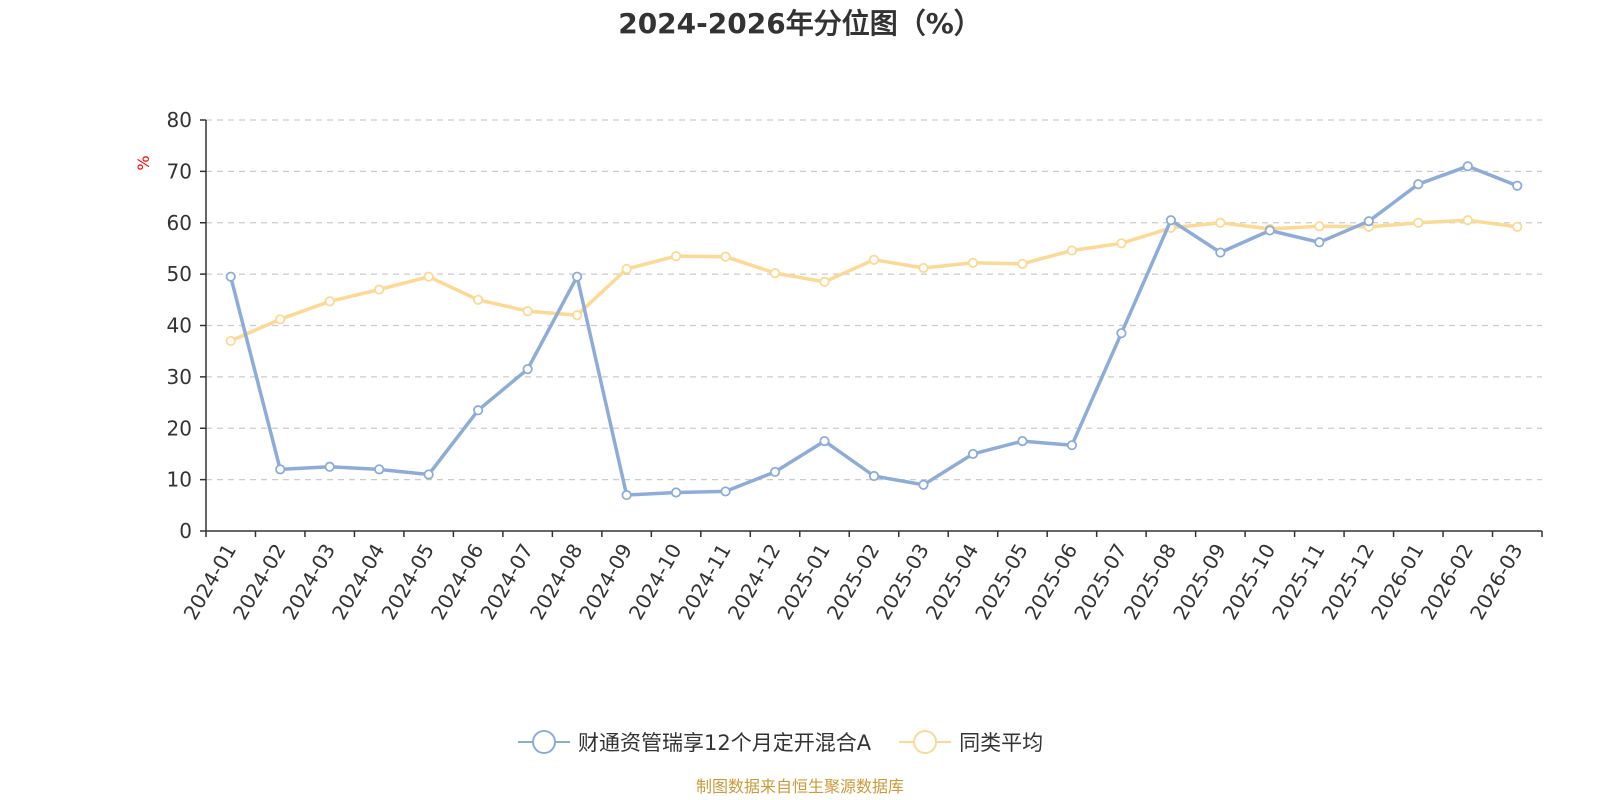  What do you see at coordinates (179, 223) in the screenshot?
I see `y-tick-label: 60` at bounding box center [179, 223].